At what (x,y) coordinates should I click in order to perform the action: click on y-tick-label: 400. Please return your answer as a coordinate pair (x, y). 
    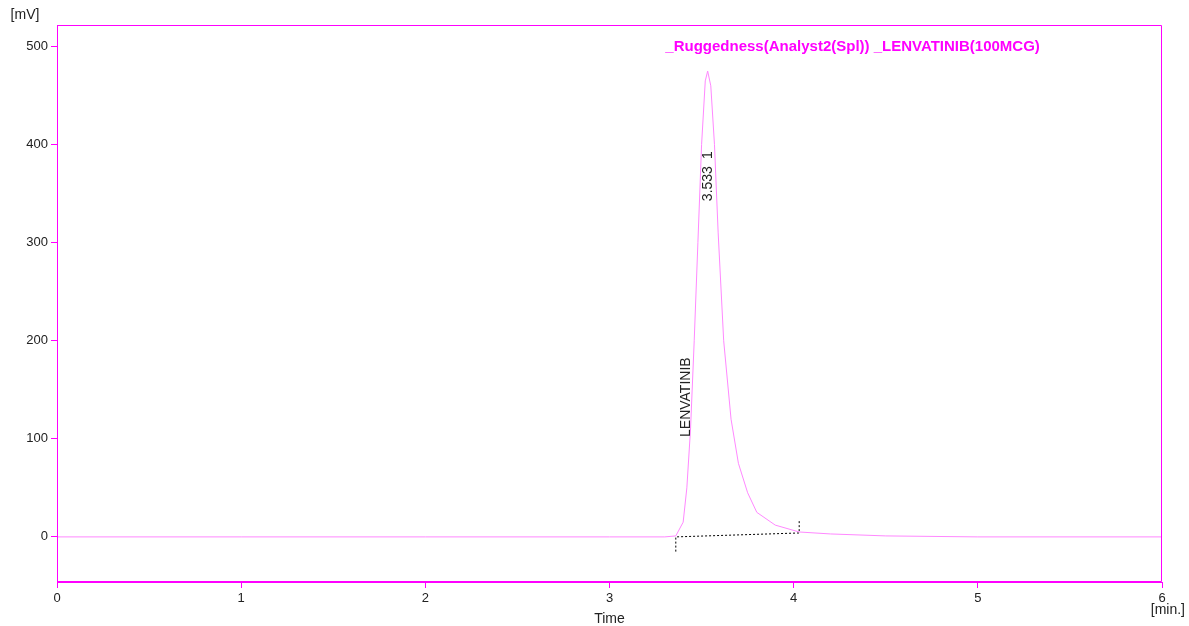
    Looking at the image, I should click on (37, 144).